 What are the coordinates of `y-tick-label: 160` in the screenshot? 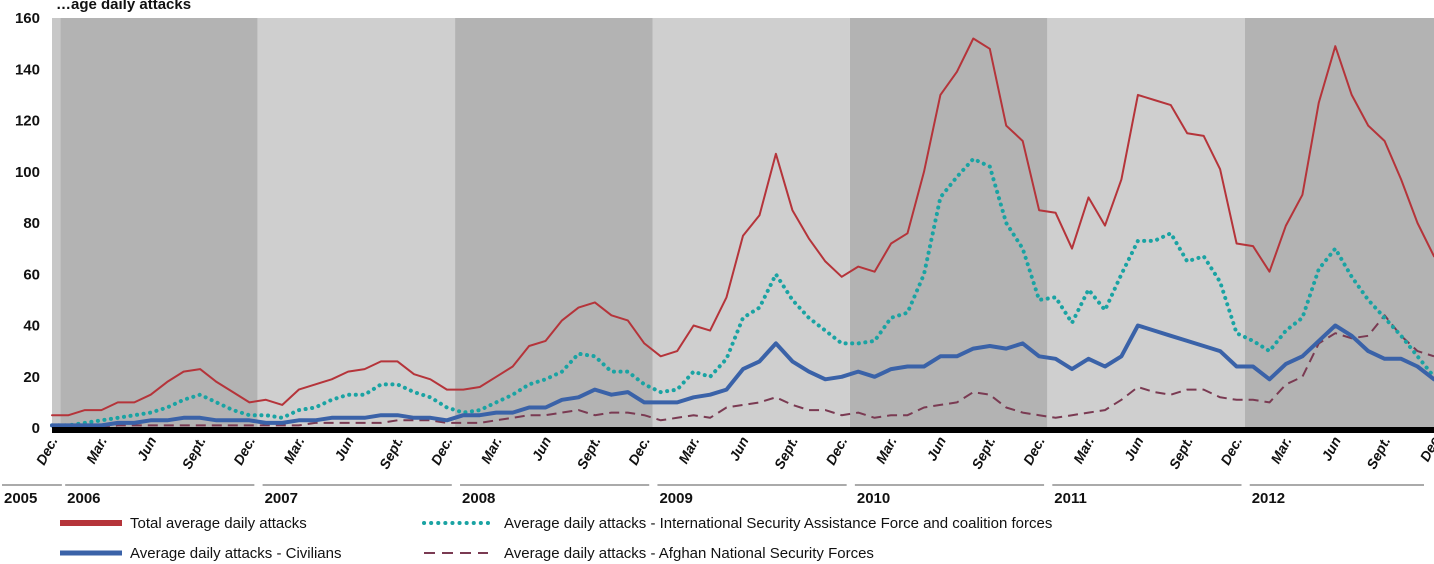 It's located at (27, 18).